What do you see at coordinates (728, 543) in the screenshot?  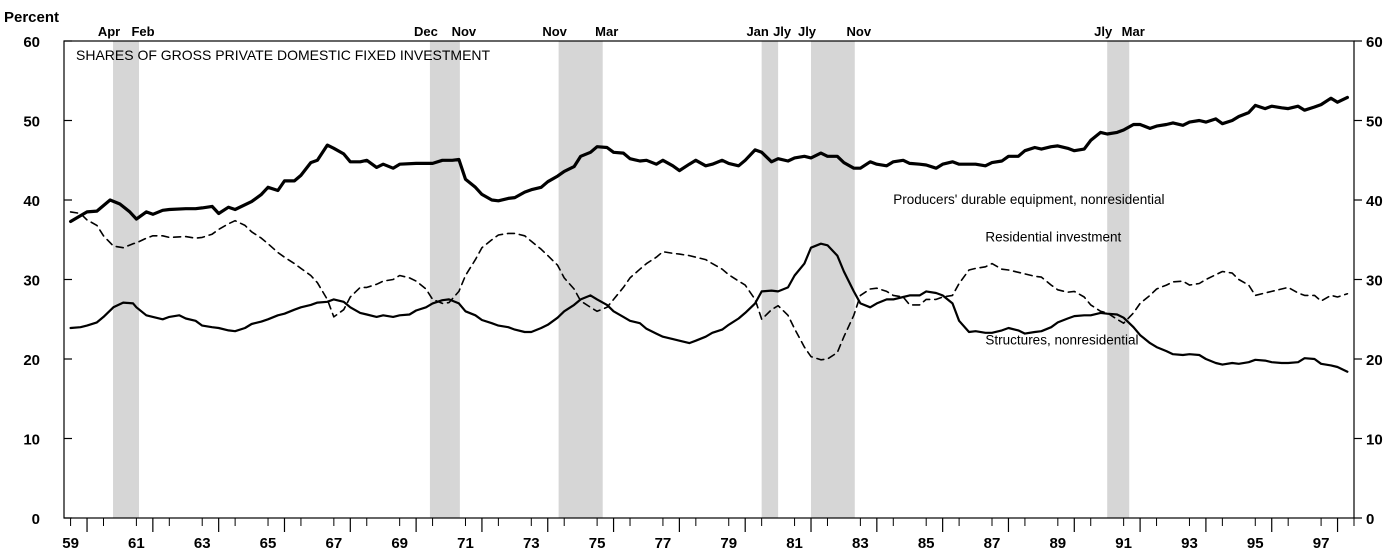 I see `x-tick-label: 79` at bounding box center [728, 543].